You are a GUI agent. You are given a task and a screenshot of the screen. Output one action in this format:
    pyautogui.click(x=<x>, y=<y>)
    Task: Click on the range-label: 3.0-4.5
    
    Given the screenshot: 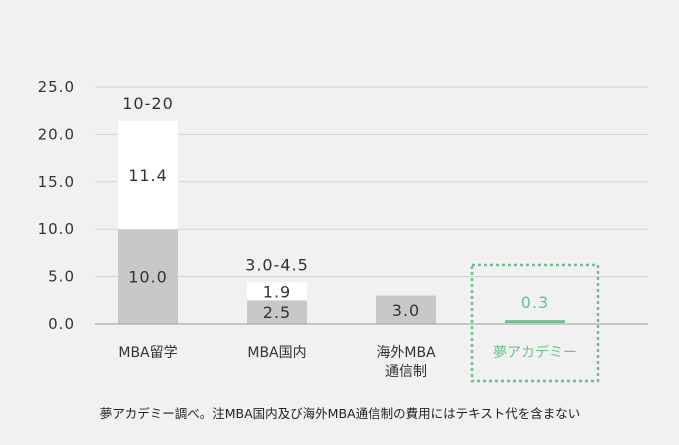 What is the action you would take?
    pyautogui.click(x=277, y=264)
    